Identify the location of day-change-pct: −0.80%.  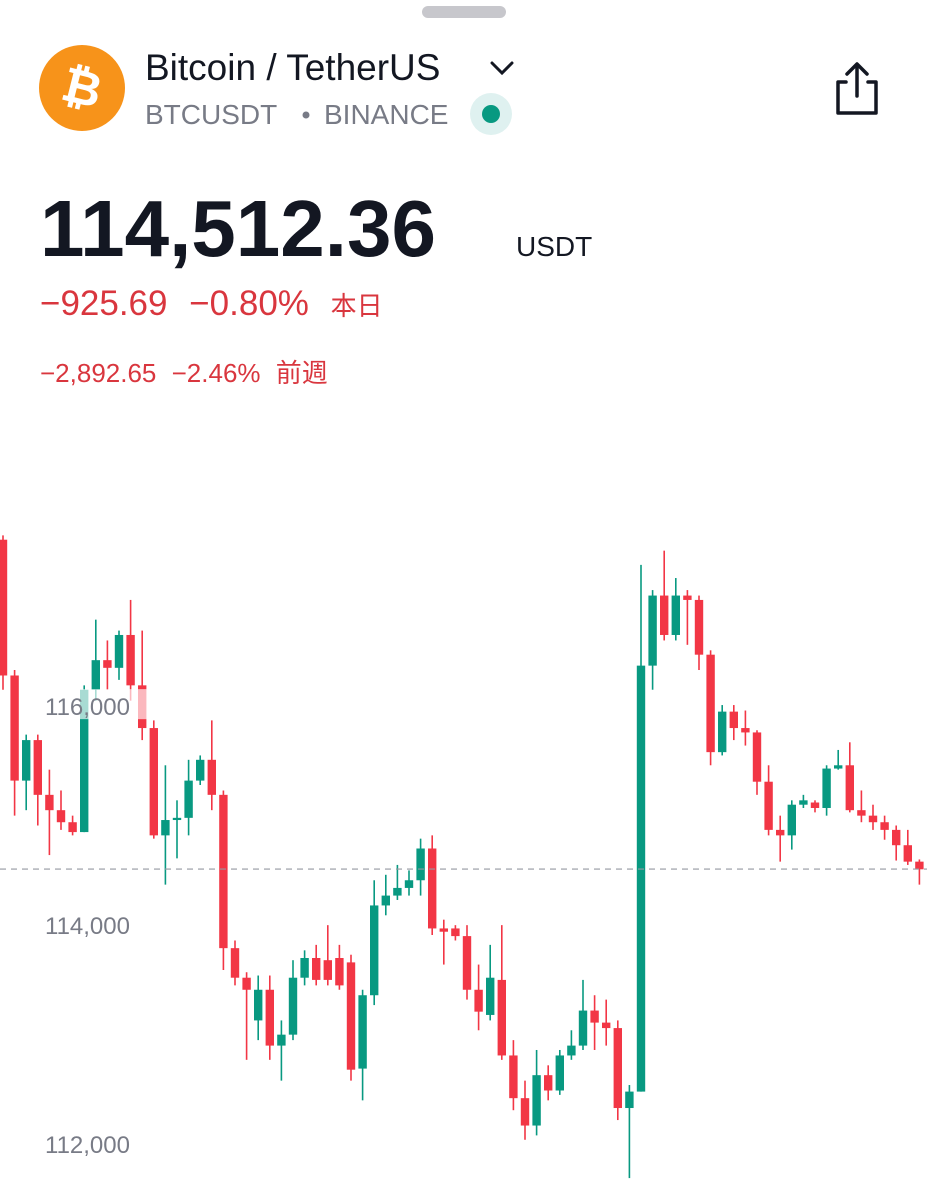
(249, 303).